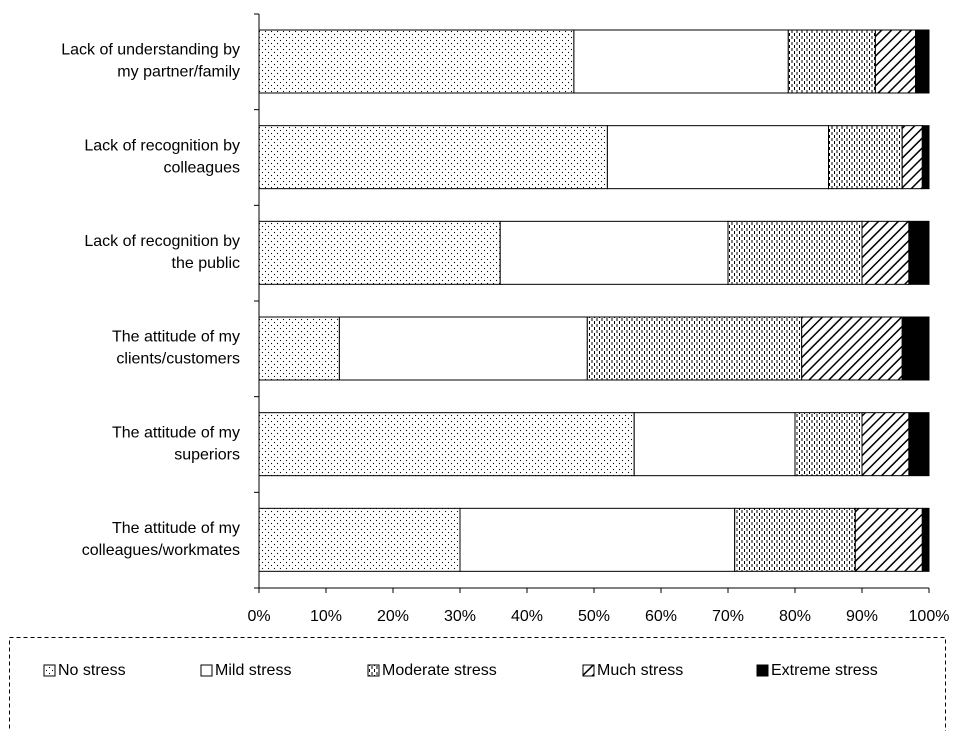 Image resolution: width=956 pixels, height=731 pixels. I want to click on x-tick-label: 60%, so click(661, 616).